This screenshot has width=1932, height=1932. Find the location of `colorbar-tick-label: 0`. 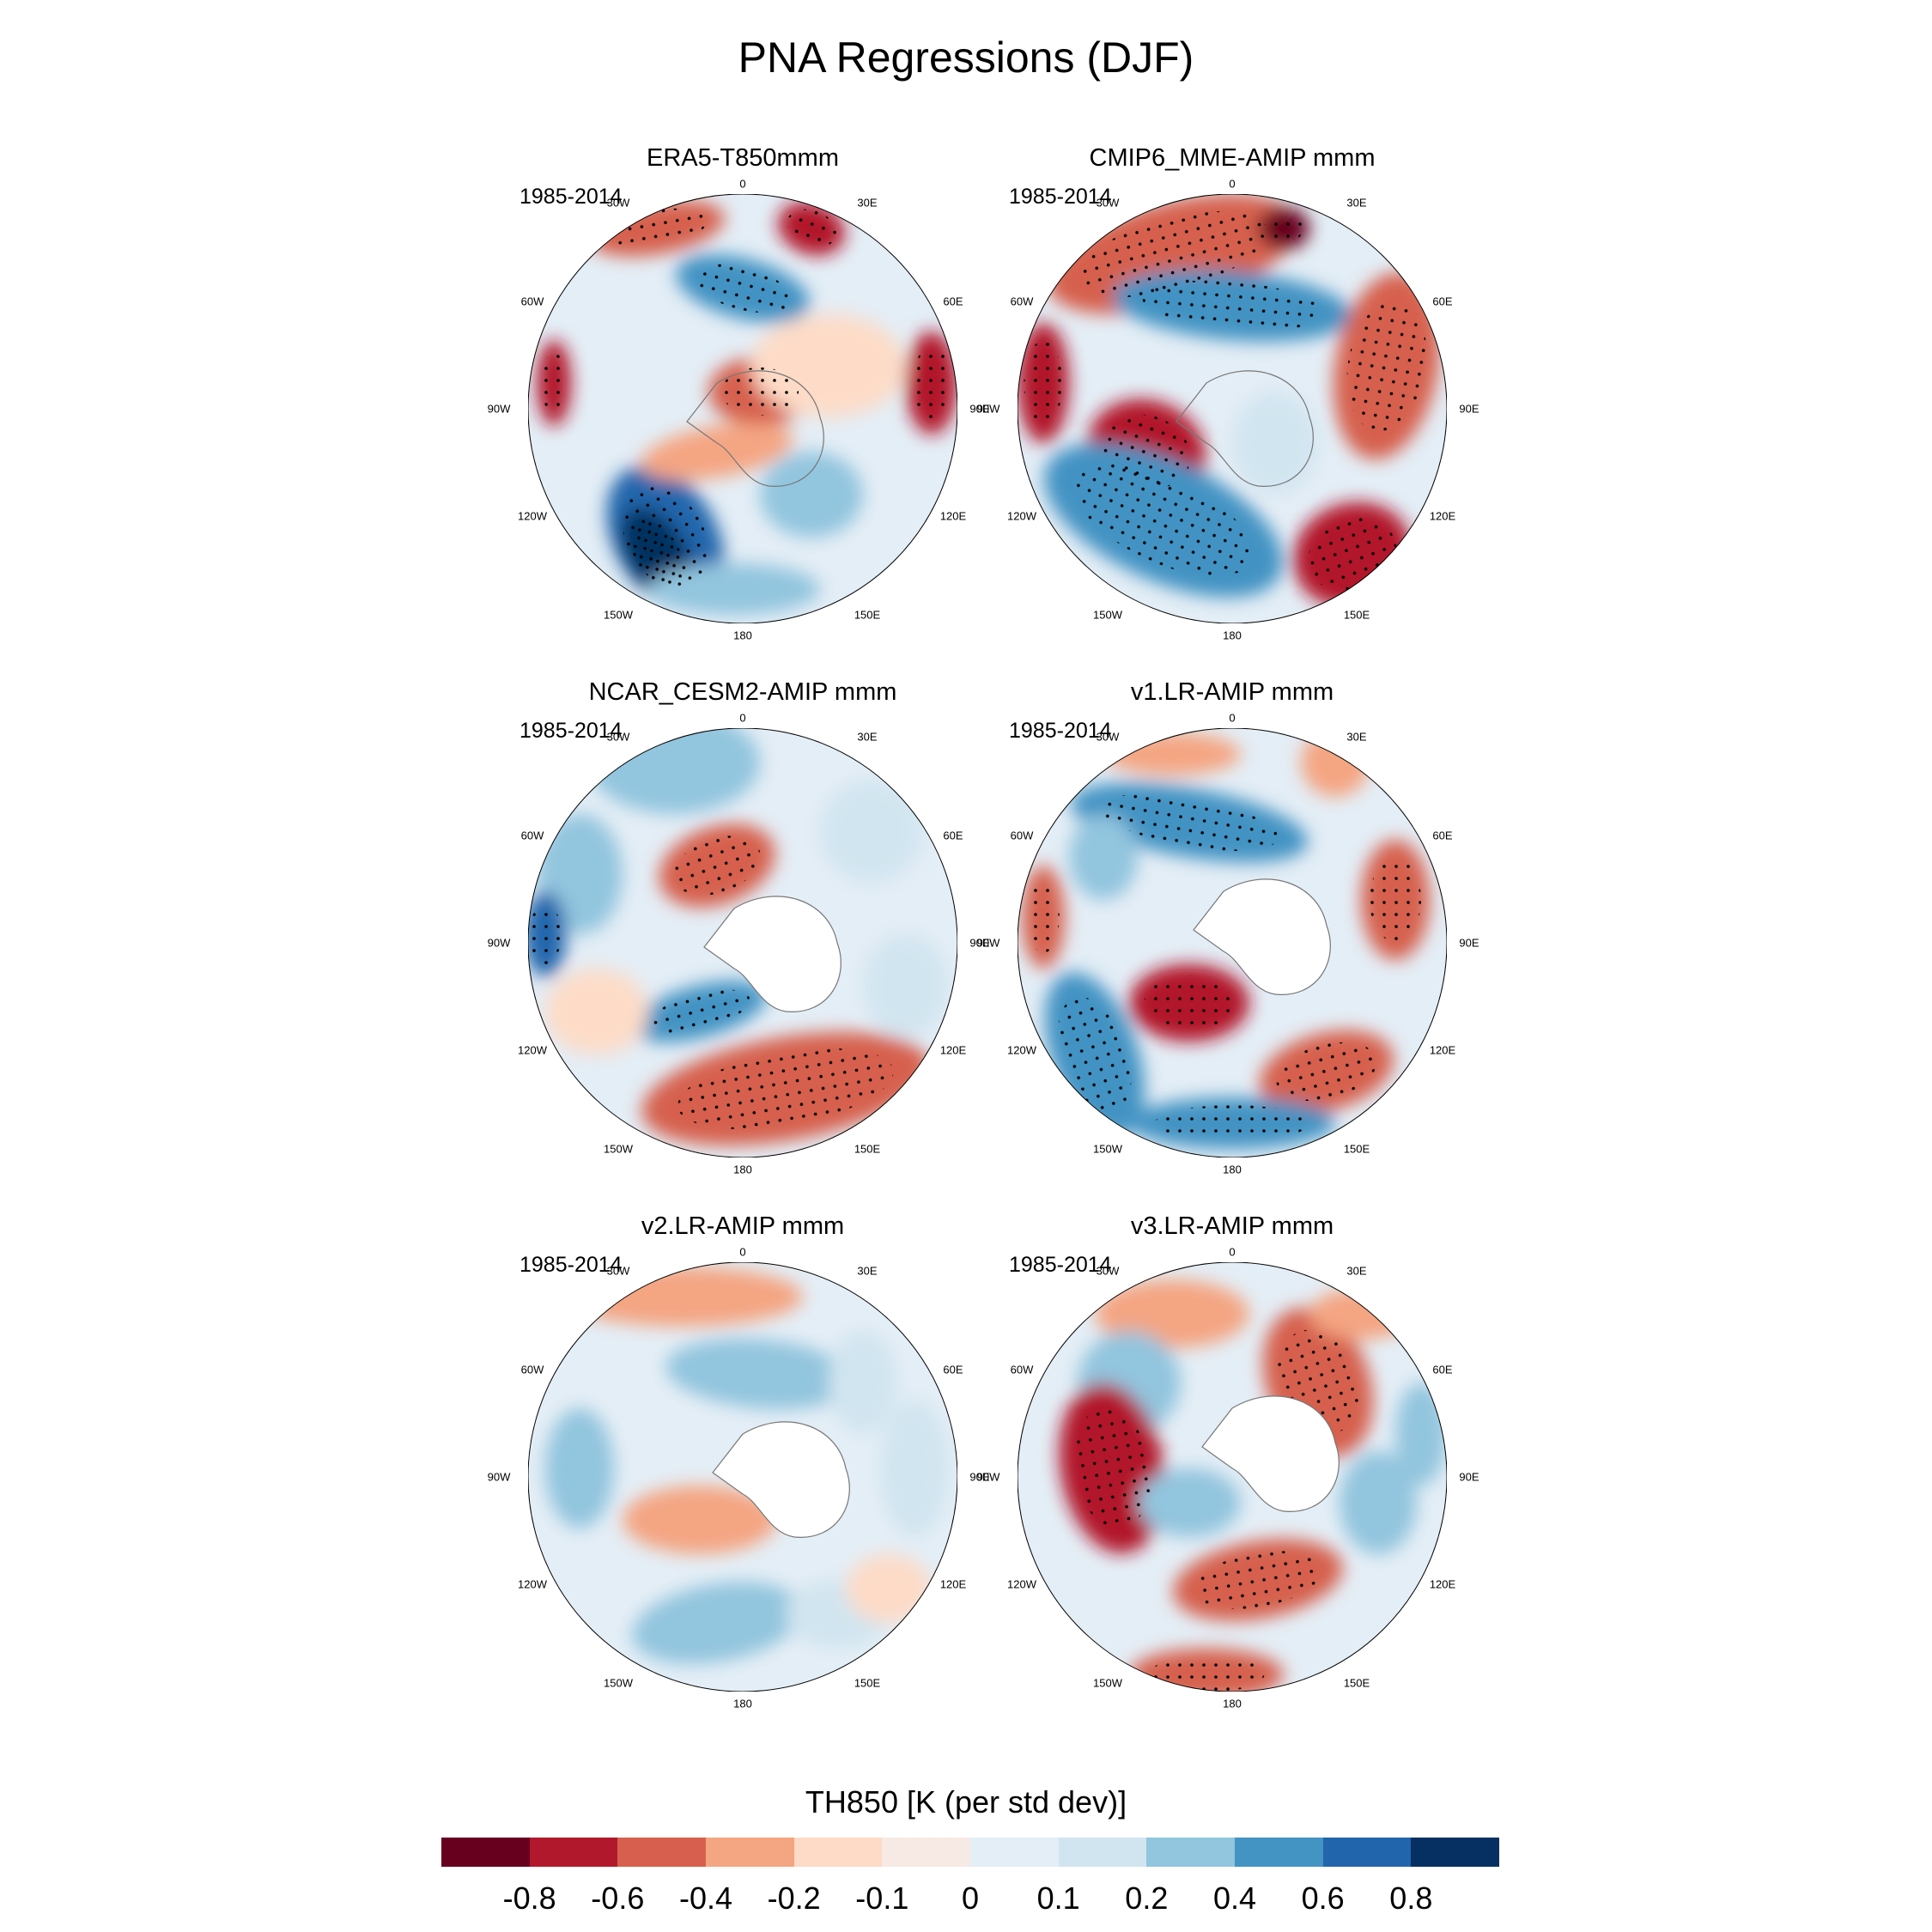

colorbar-tick-label: 0 is located at coordinates (970, 1898).